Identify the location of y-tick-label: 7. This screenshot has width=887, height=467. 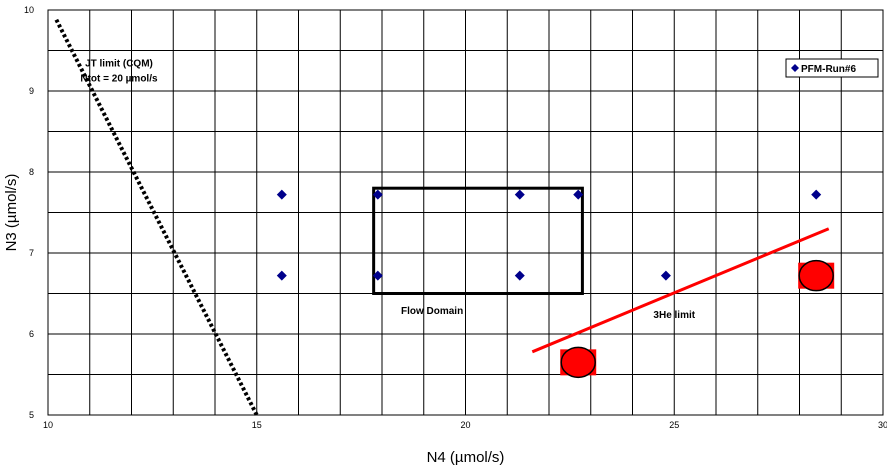
(31, 253).